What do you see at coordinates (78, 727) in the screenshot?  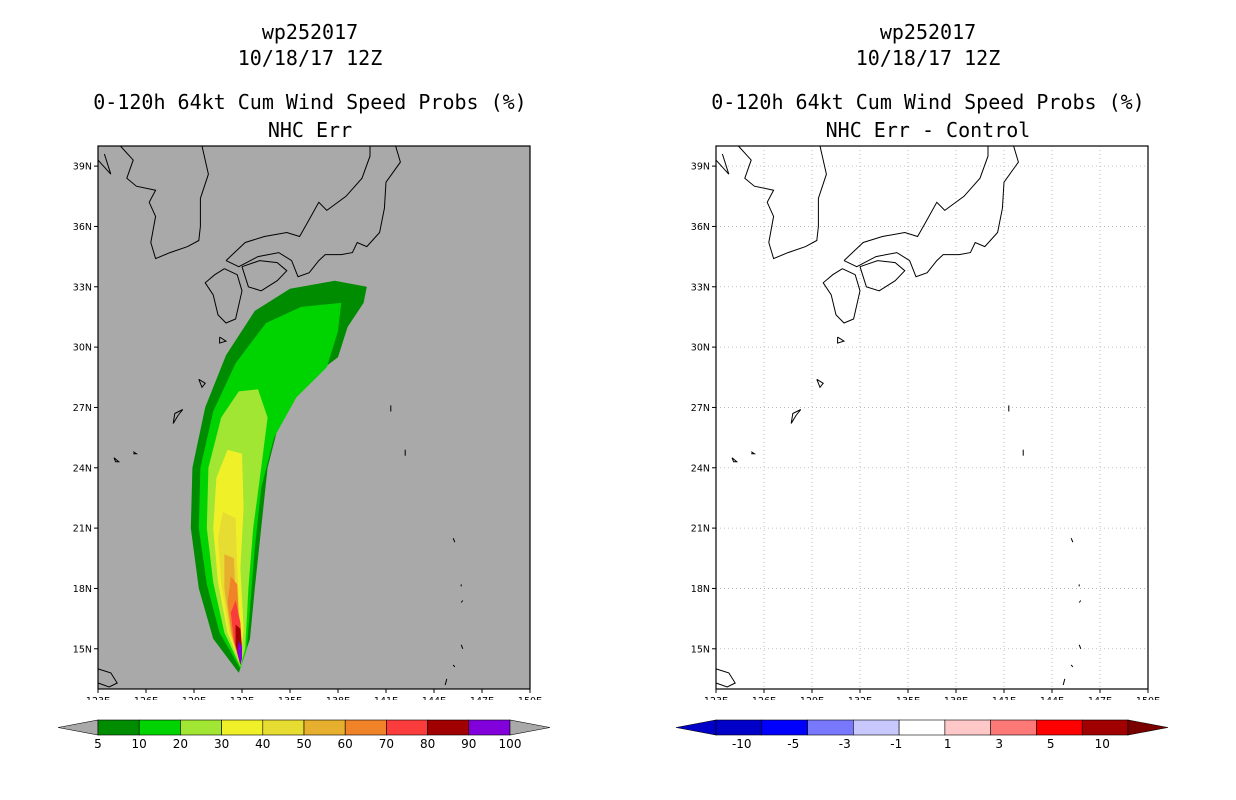 I see `colorbar-left-arrow` at bounding box center [78, 727].